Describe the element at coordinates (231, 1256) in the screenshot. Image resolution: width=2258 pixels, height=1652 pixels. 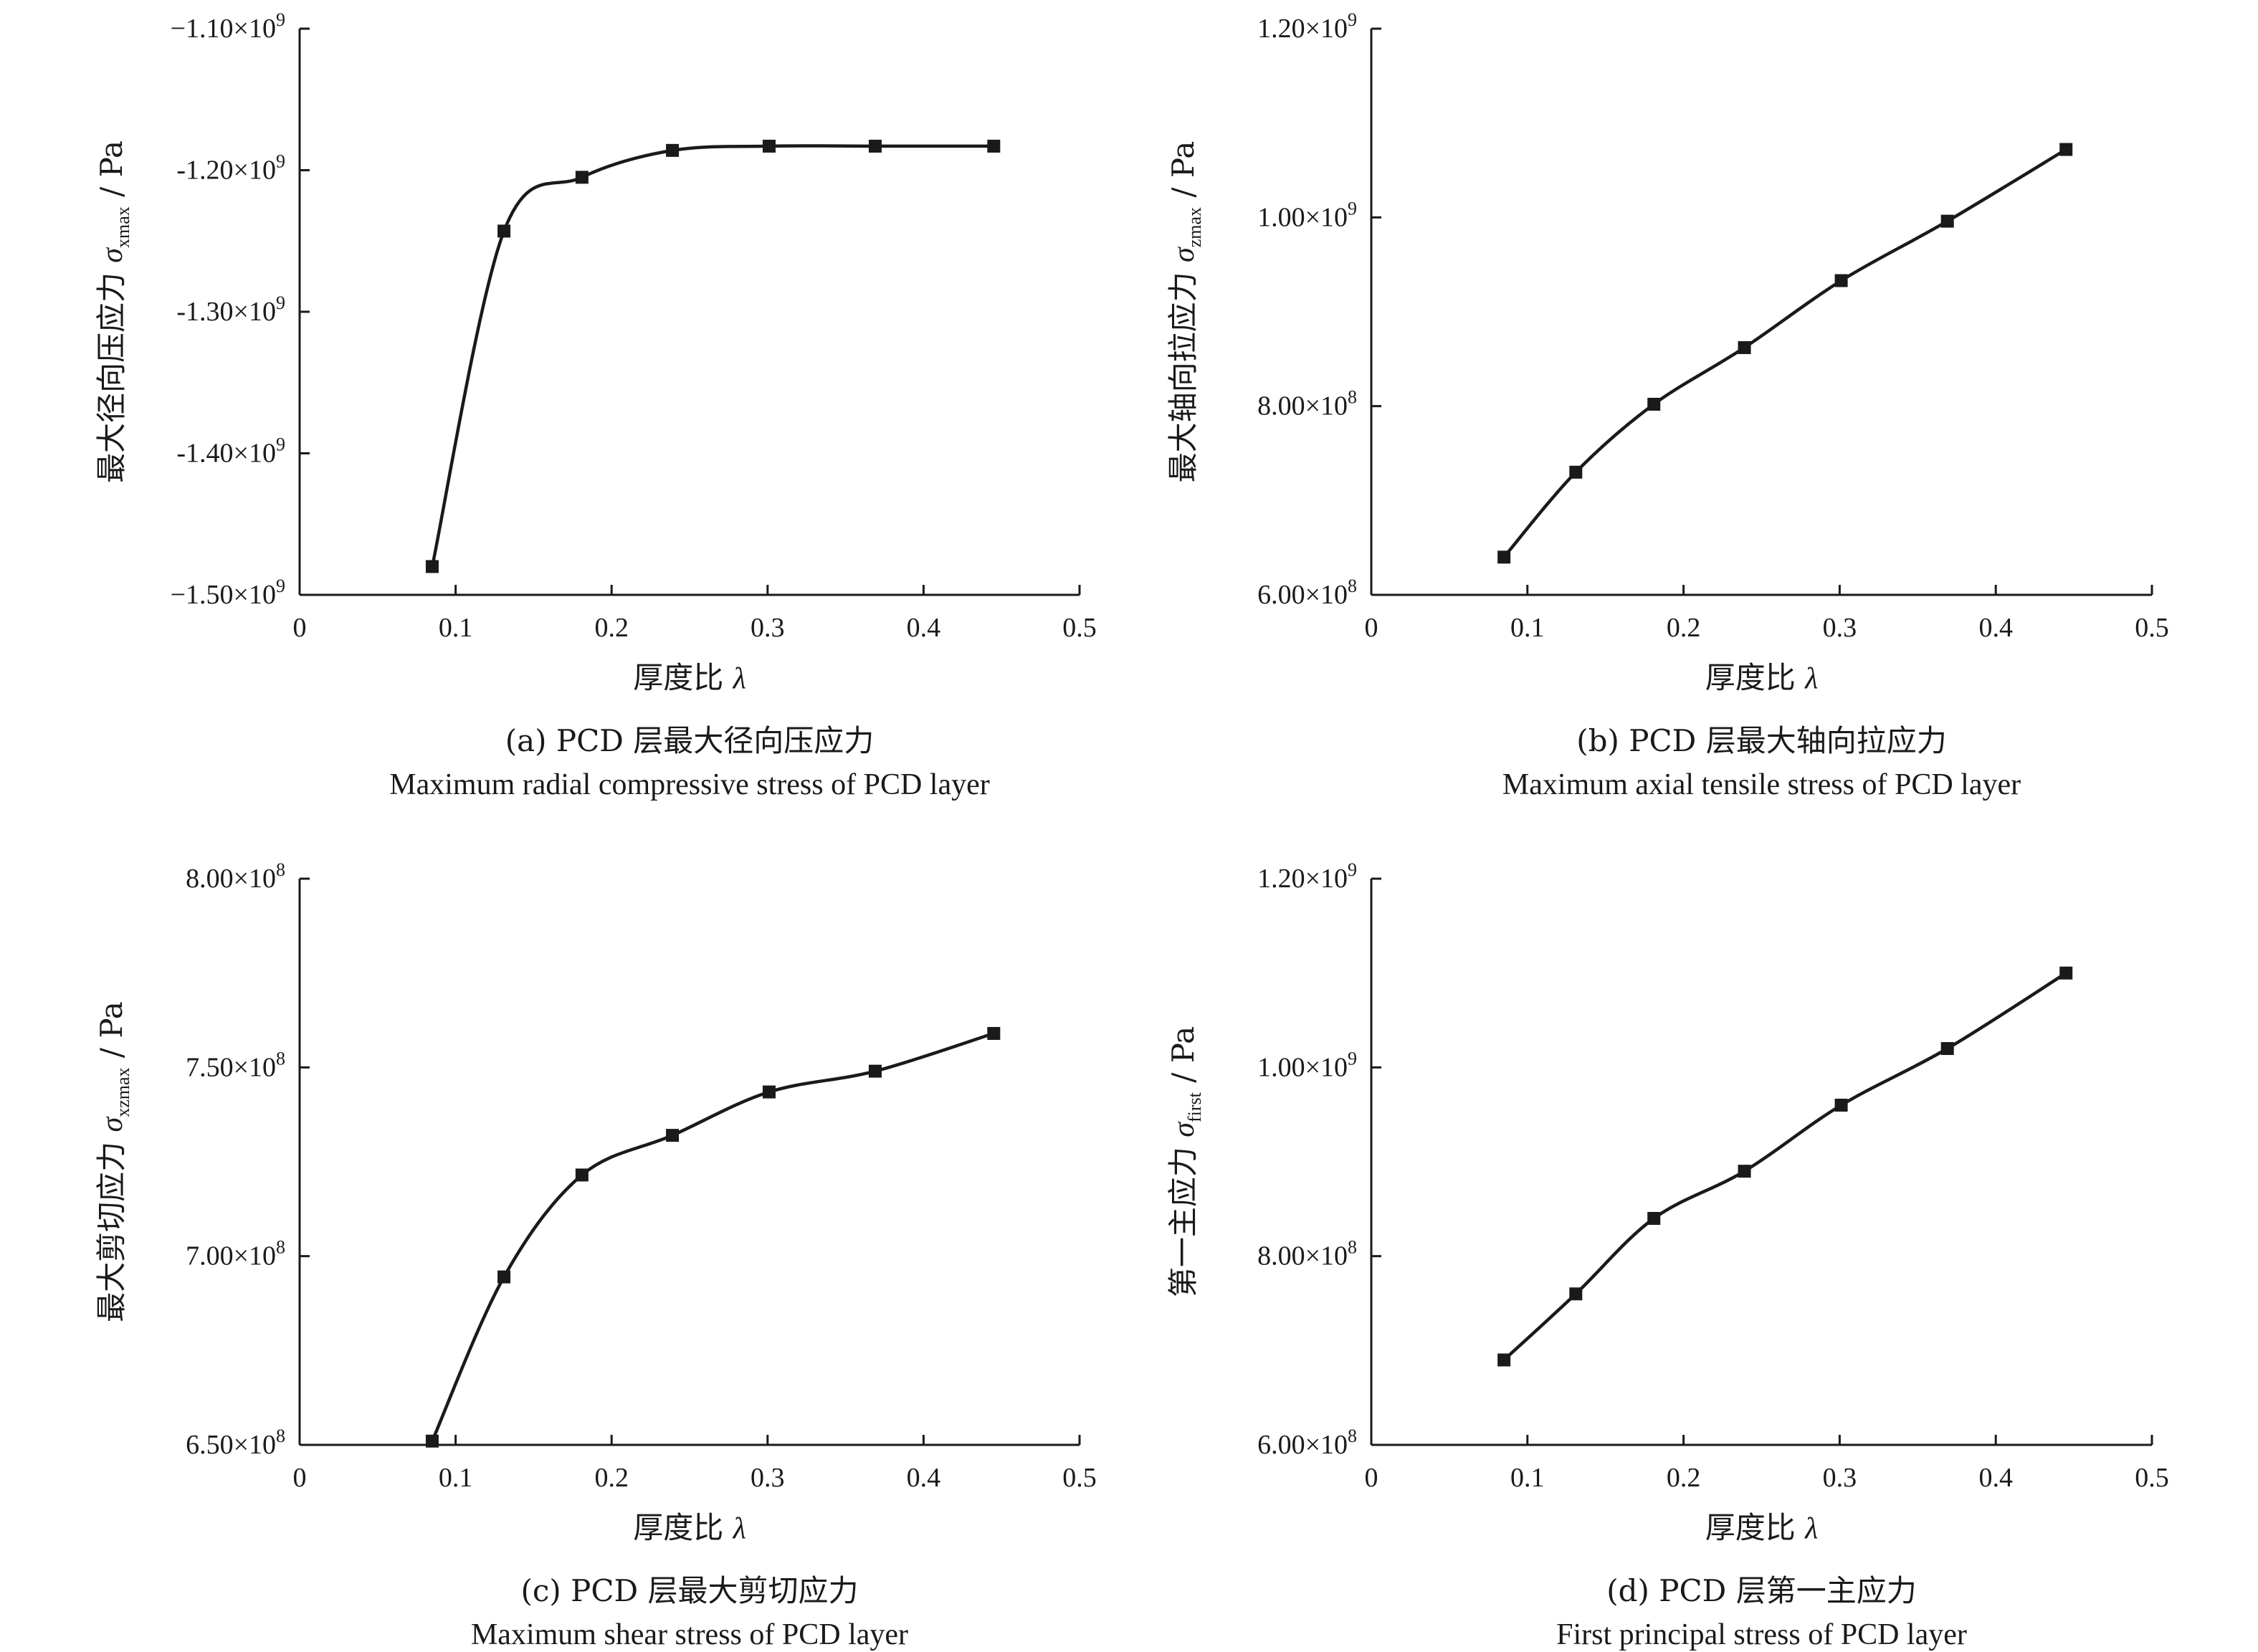
I see `y-tick-mantissa: 7.00×10` at that location.